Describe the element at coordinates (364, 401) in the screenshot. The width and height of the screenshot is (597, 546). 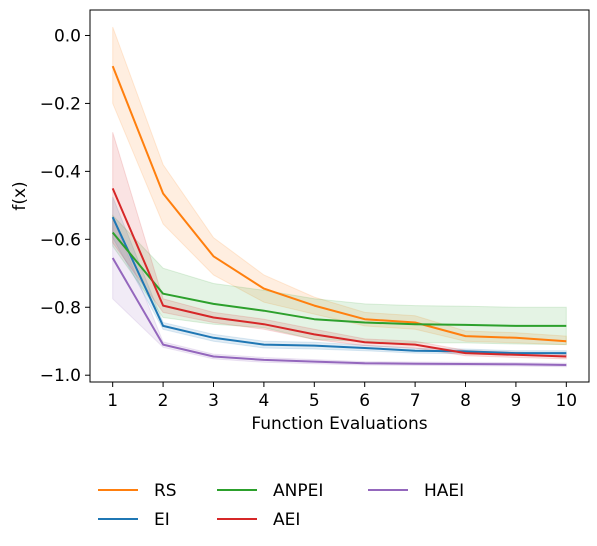
I see `x-tick-label: 6` at that location.